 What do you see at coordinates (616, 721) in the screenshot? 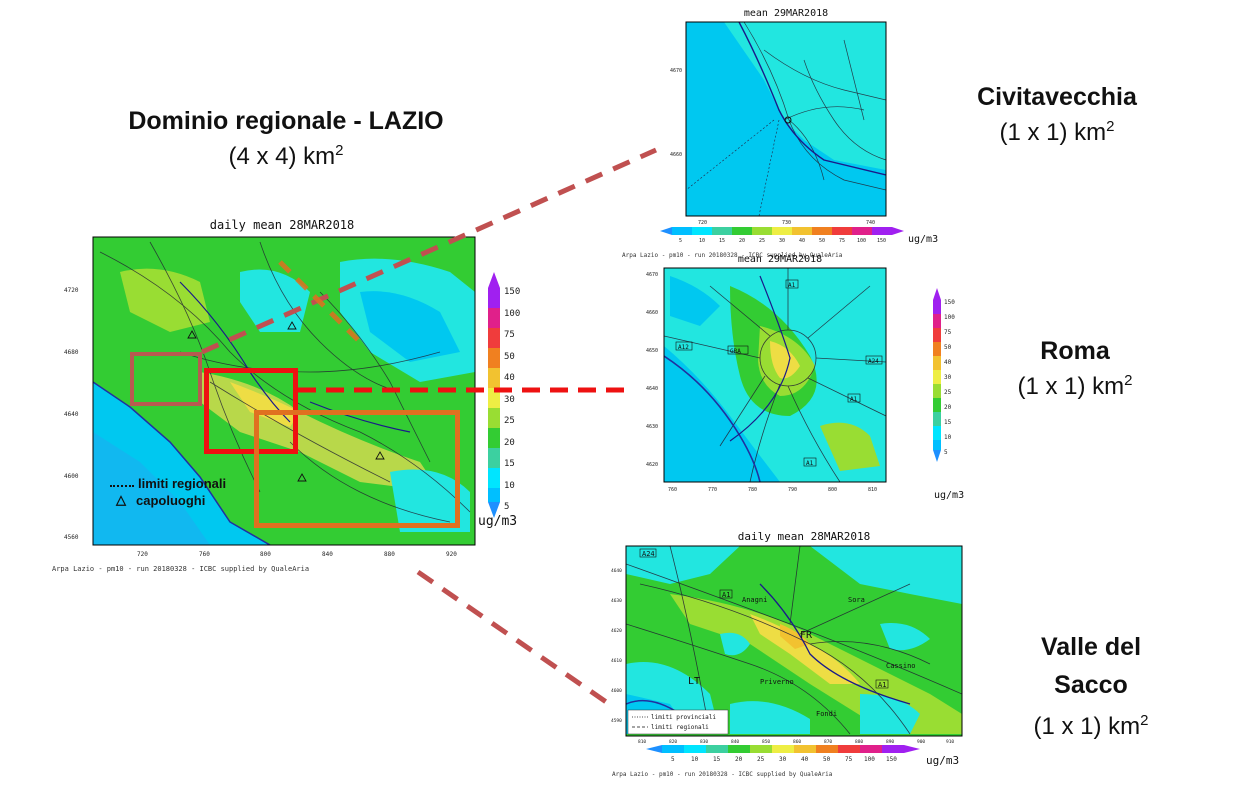
I see `valle-y-tick: 4590` at bounding box center [616, 721].